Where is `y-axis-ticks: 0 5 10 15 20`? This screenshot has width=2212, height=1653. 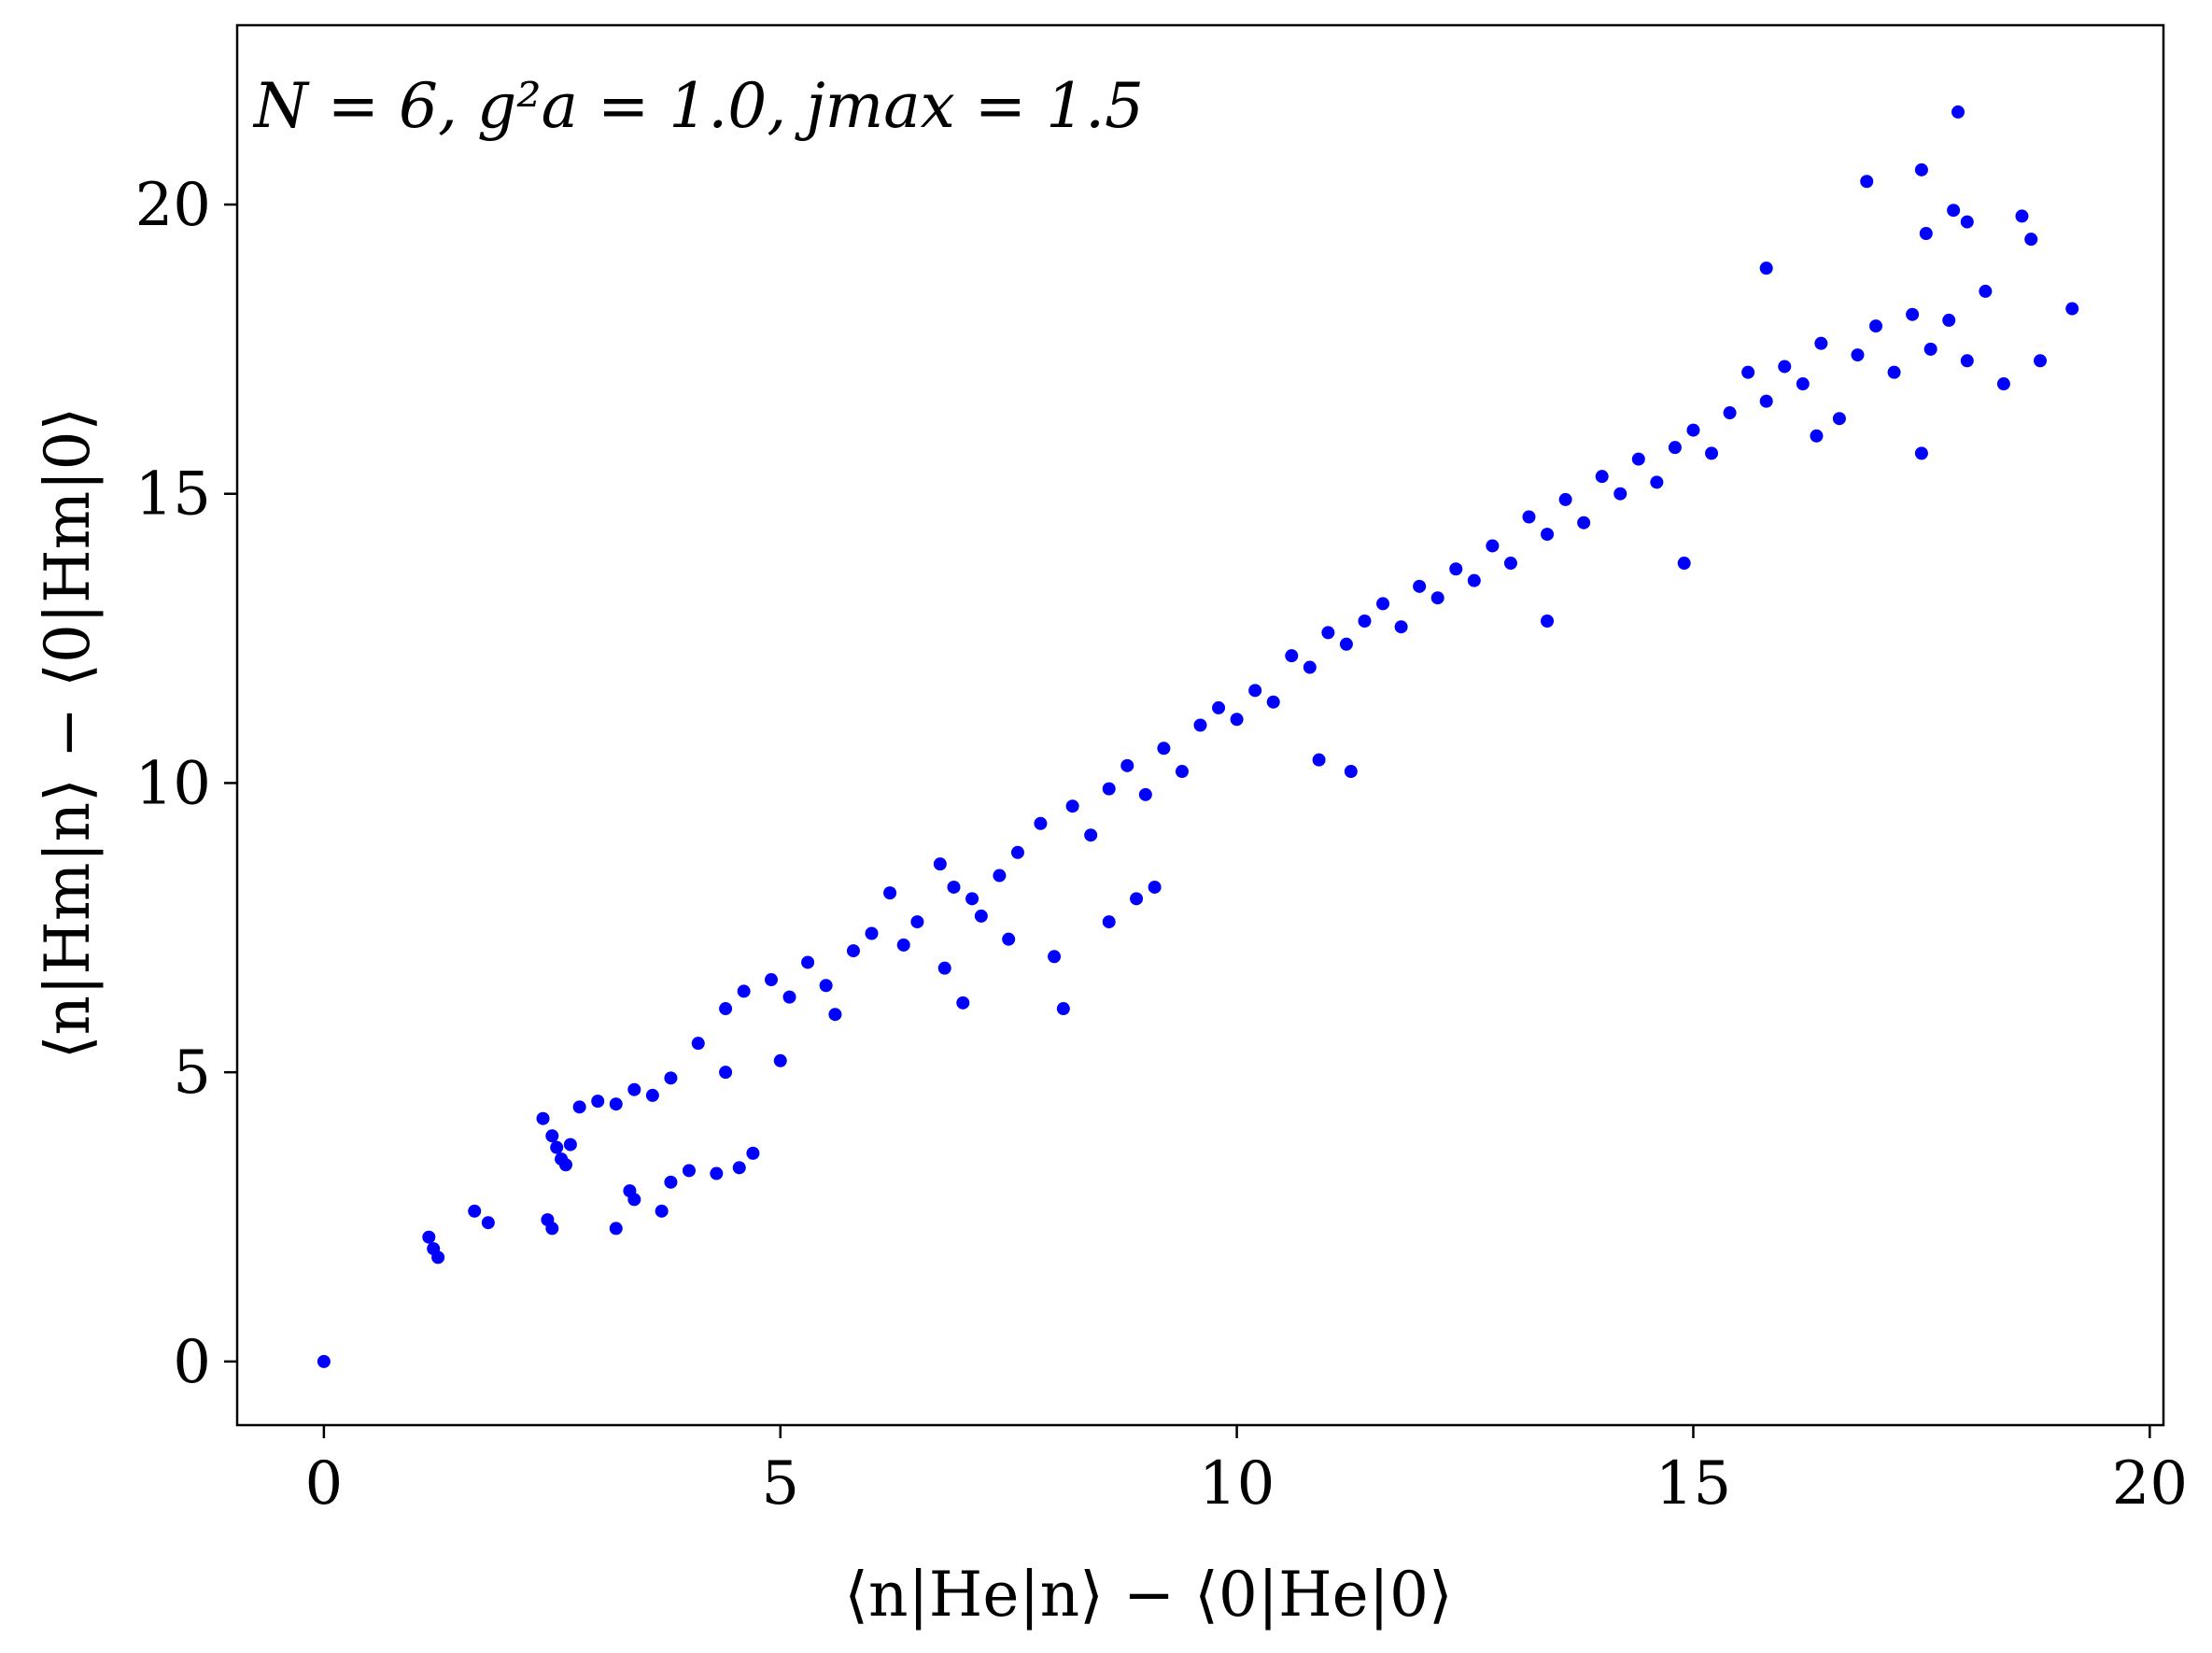
y-axis-ticks: 0 5 10 15 20 is located at coordinates (186, 784).